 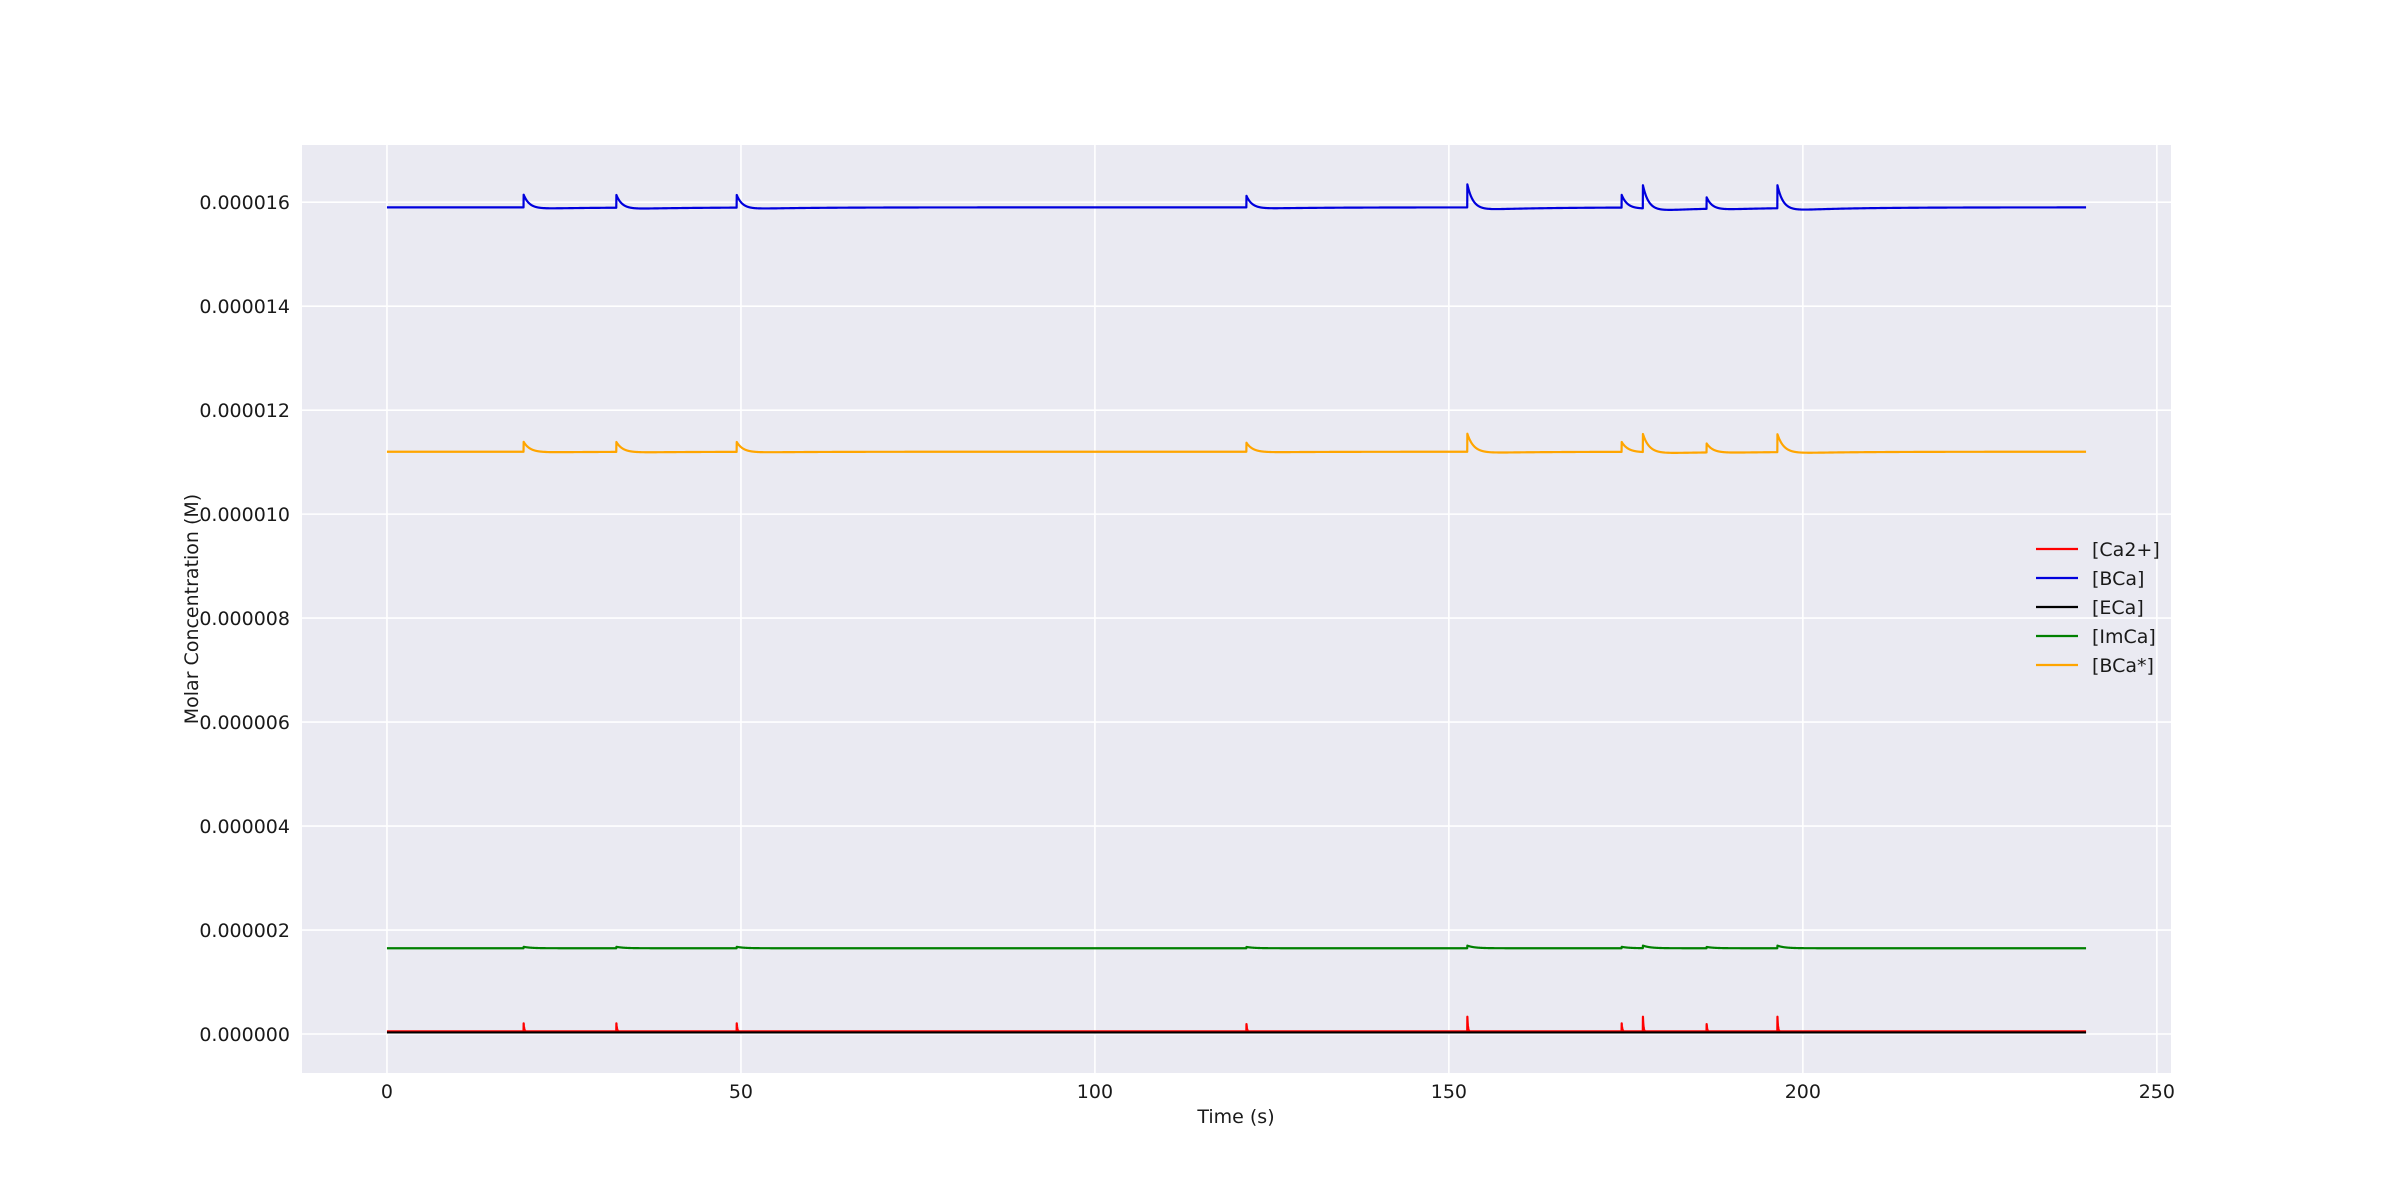 What do you see at coordinates (1449, 1092) in the screenshot?
I see `x-tick-label: 150` at bounding box center [1449, 1092].